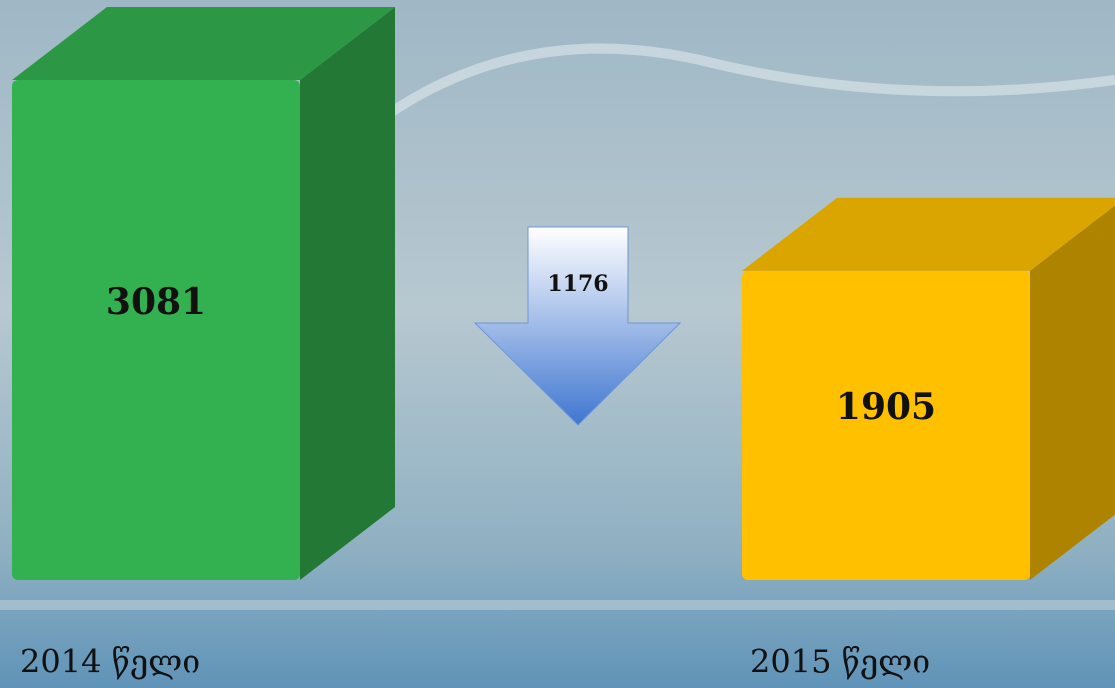 The width and height of the screenshot is (1115, 688). Describe the element at coordinates (156, 302) in the screenshot. I see `value-label: 3081` at that location.